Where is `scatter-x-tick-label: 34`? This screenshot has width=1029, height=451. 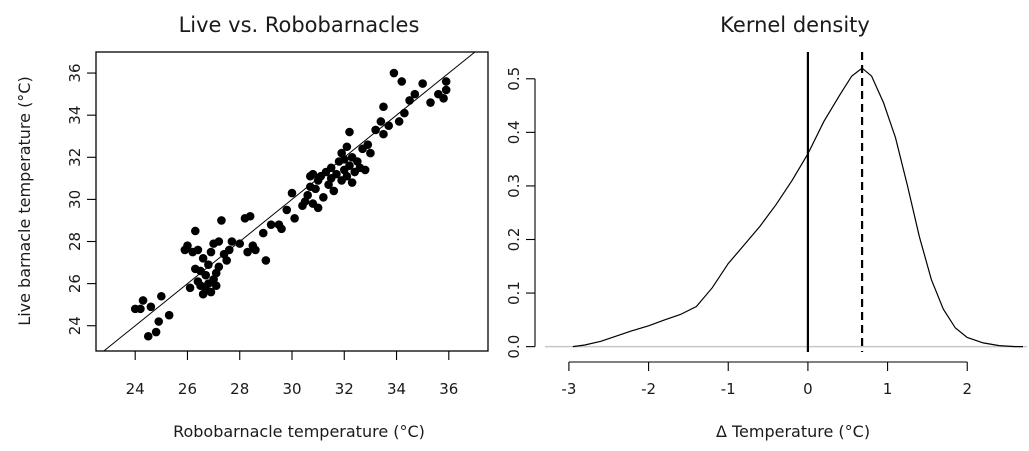
scatter-x-tick-label: 34 is located at coordinates (396, 389).